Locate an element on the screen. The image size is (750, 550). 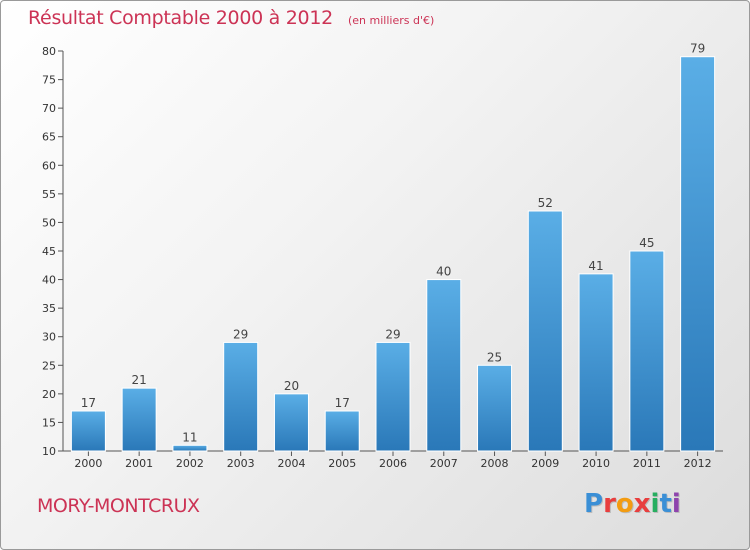
x-tick-label: 2007 is located at coordinates (444, 463).